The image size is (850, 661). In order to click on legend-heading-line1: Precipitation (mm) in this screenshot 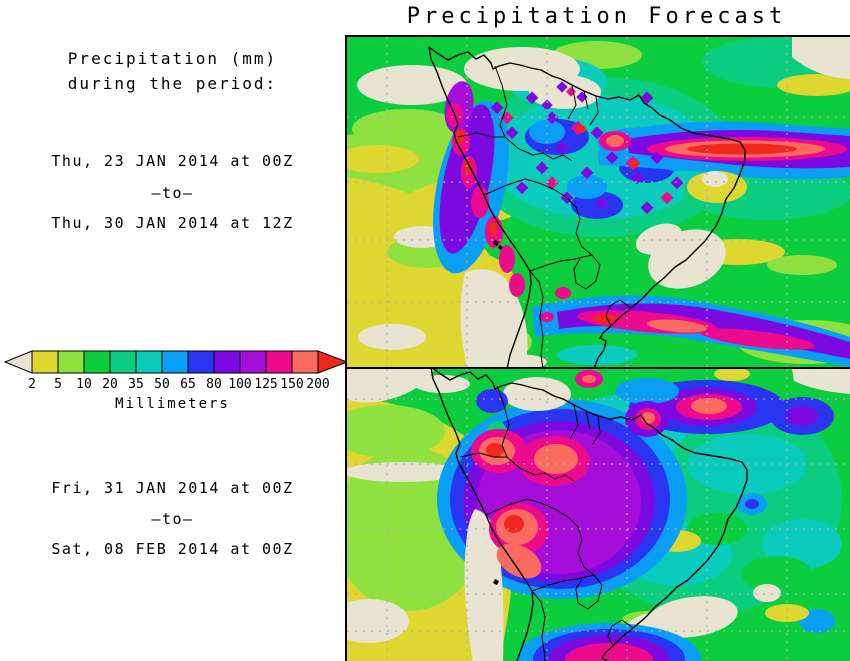, I will do `click(172, 58)`.